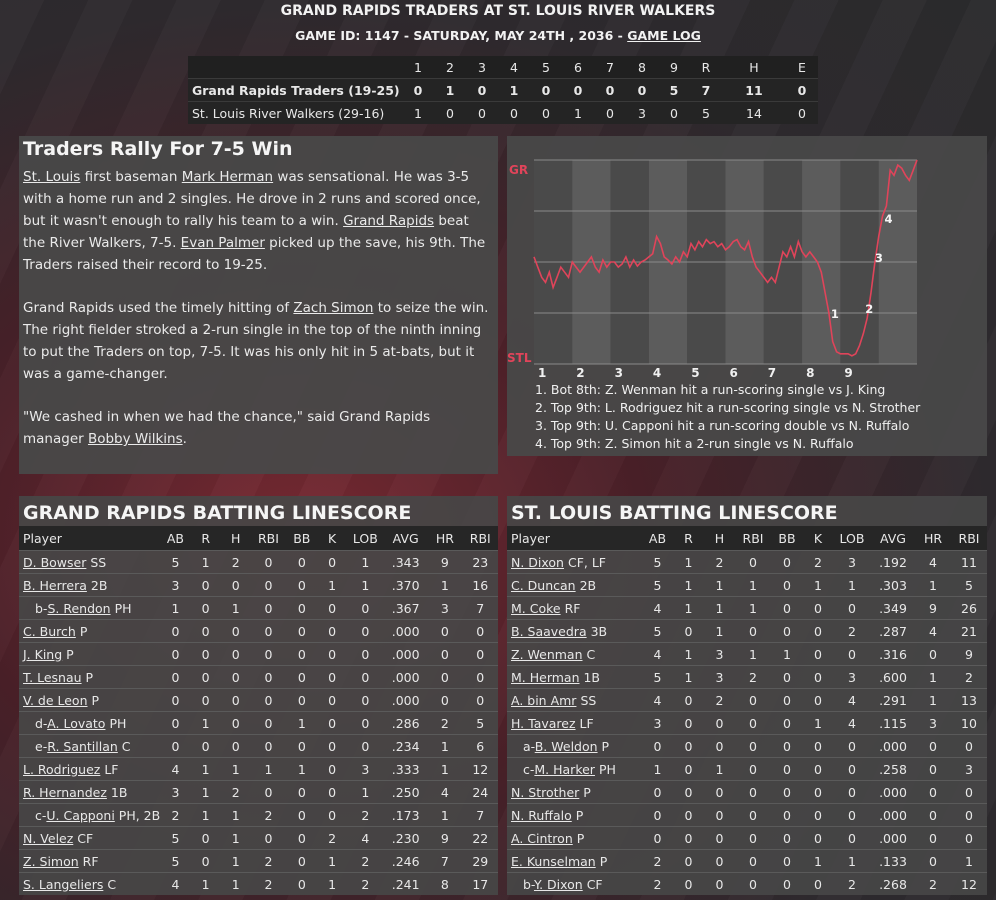  What do you see at coordinates (76, 723) in the screenshot?
I see `player-name-link: A. Lovato` at bounding box center [76, 723].